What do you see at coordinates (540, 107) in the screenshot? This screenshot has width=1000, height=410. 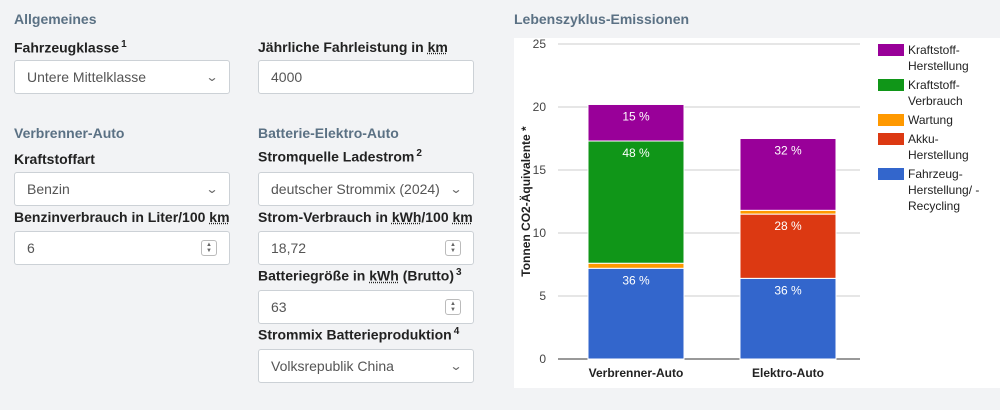 I see `y-tick-label: 20` at bounding box center [540, 107].